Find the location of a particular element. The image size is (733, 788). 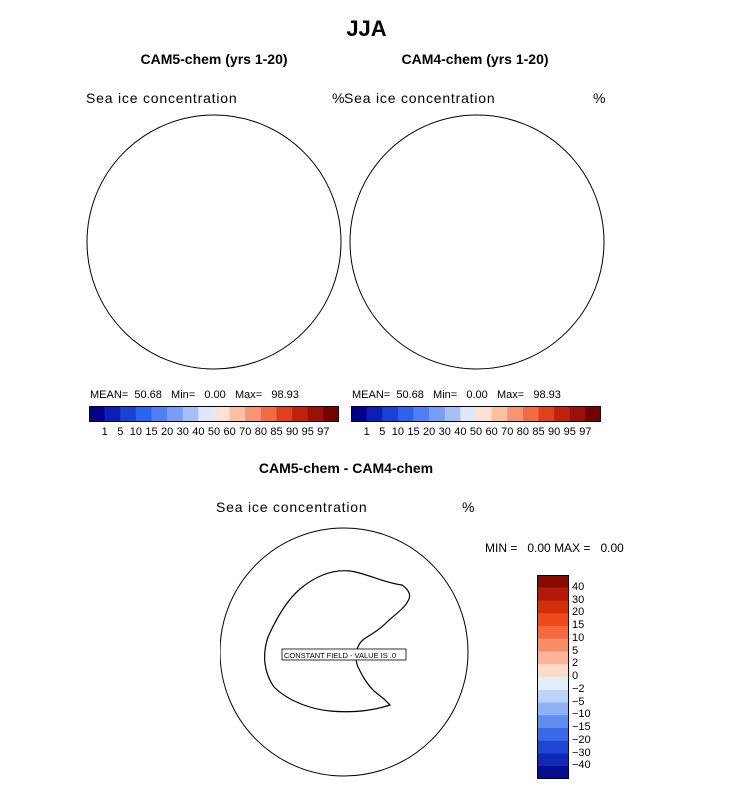

colorbar-tick-label: −20 is located at coordinates (581, 739).